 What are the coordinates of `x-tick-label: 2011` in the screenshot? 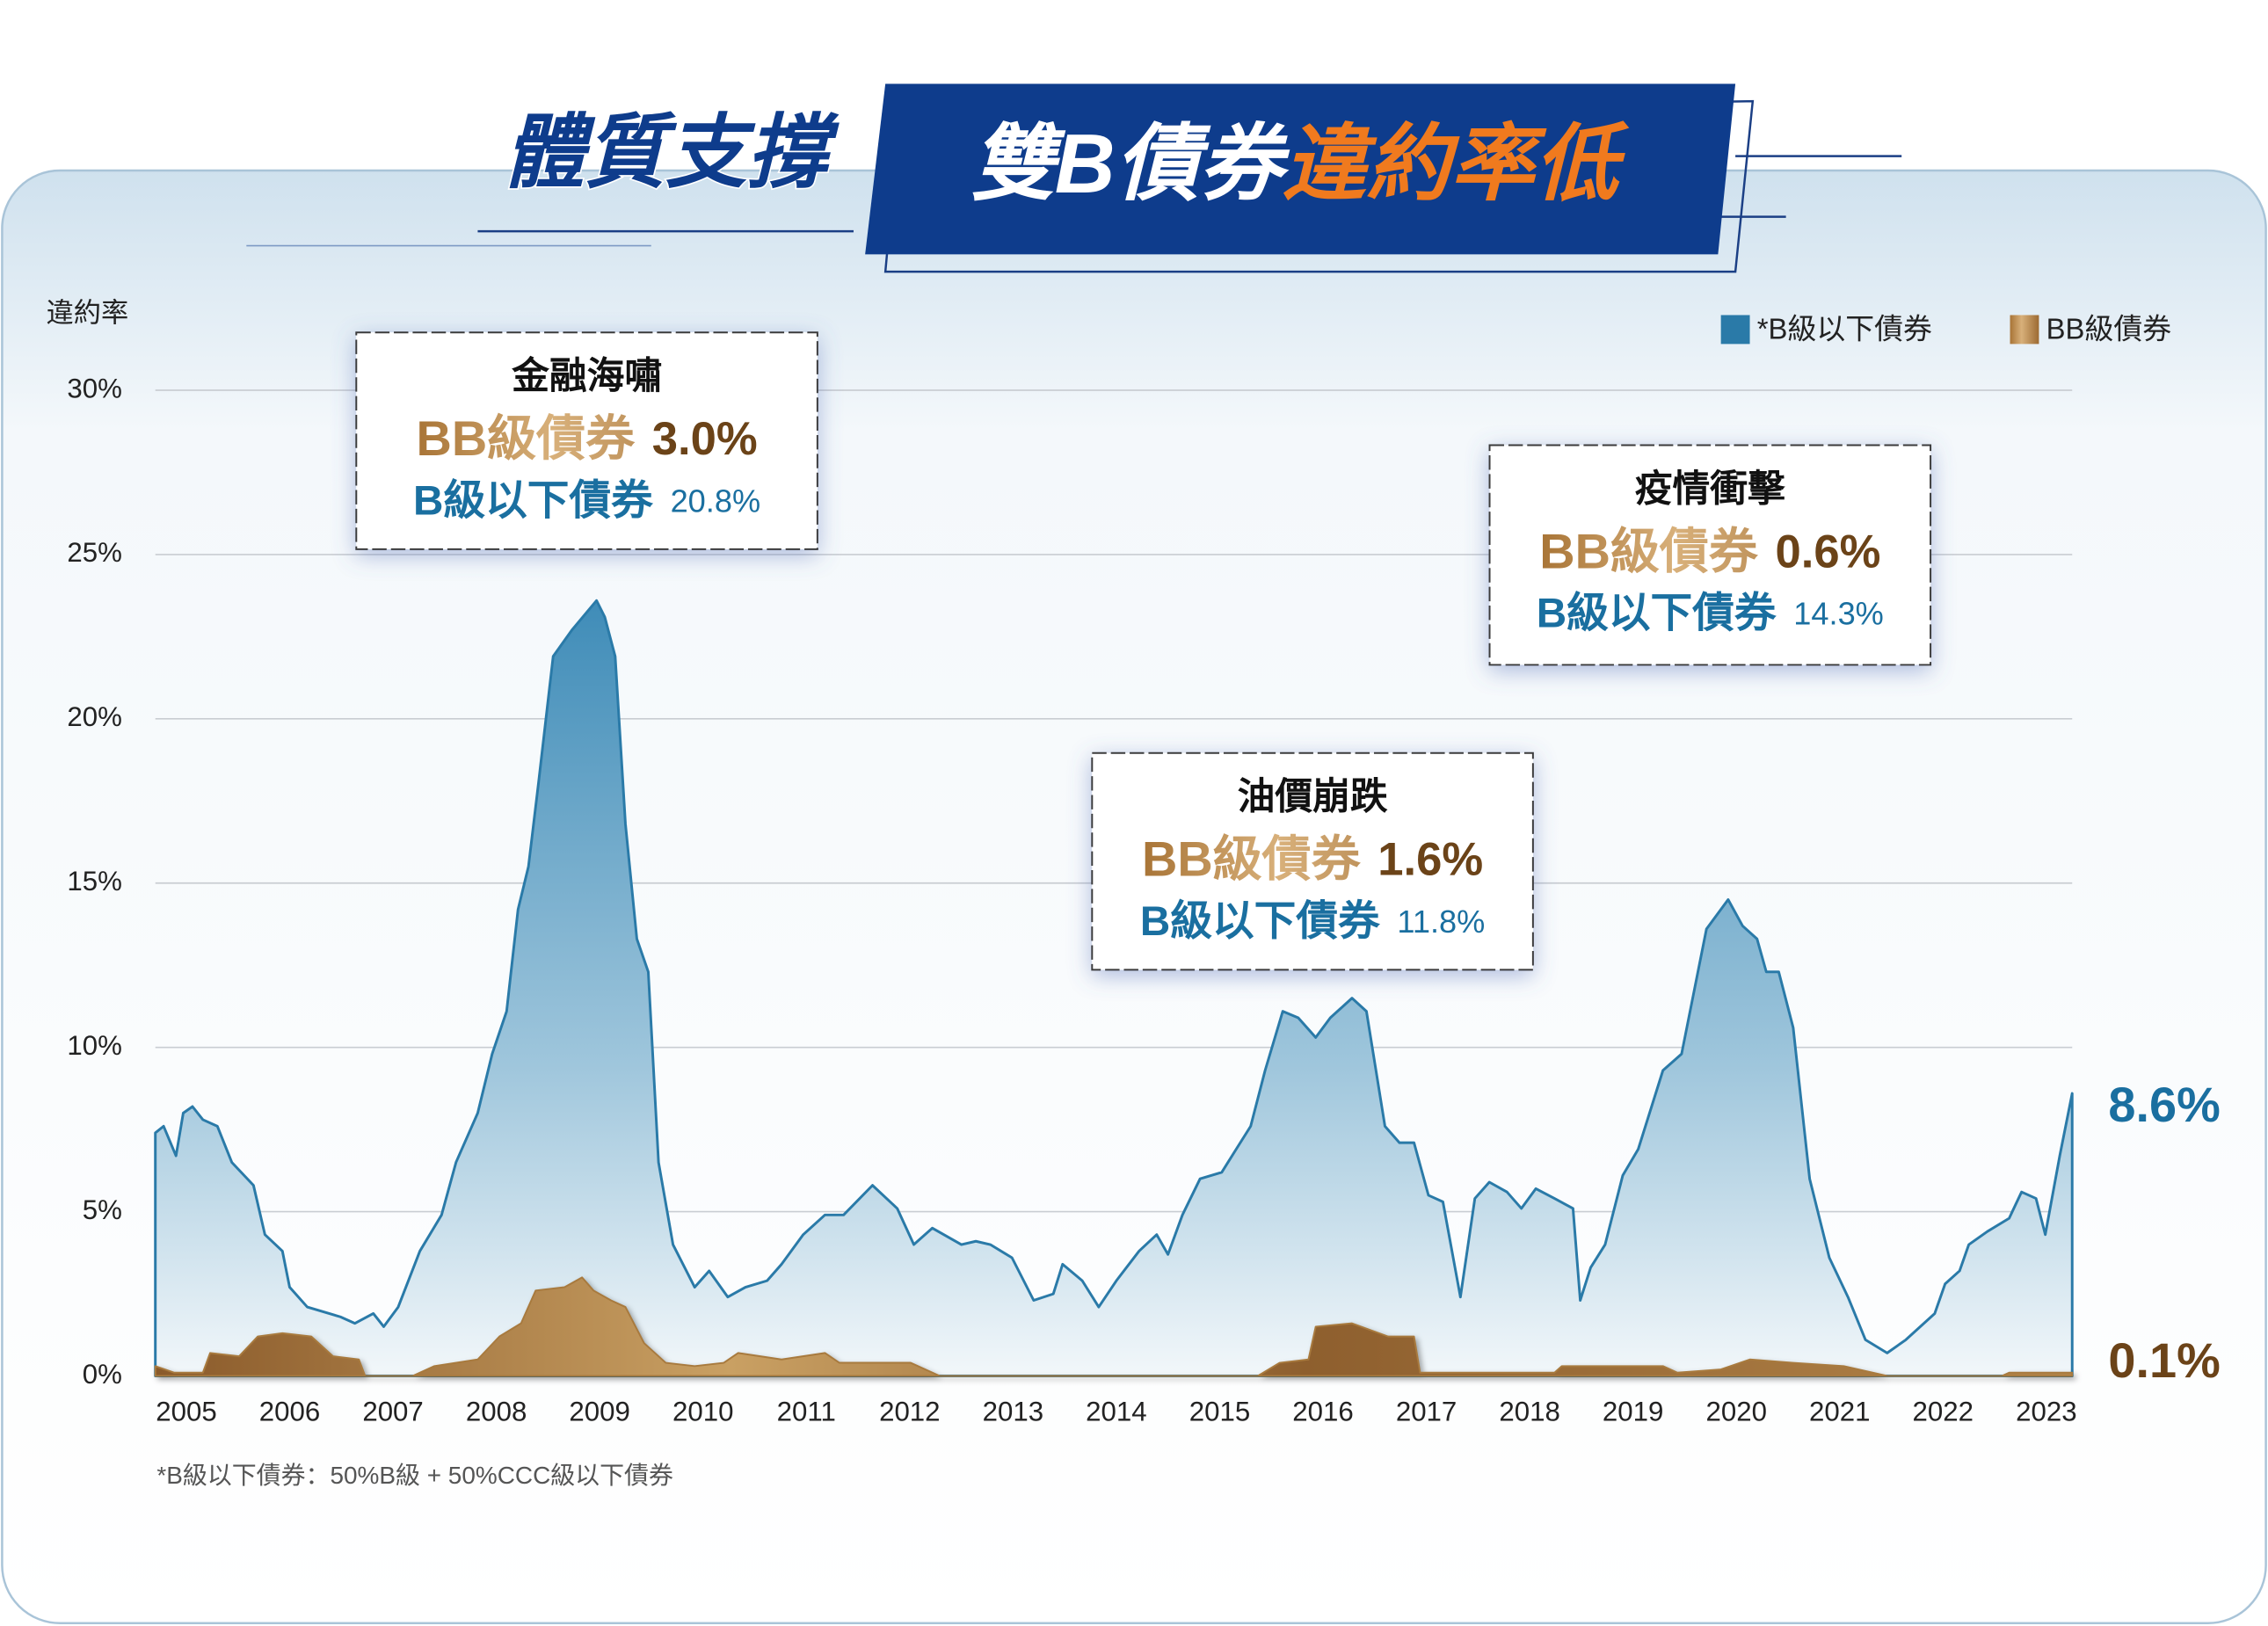 It's located at (807, 1412).